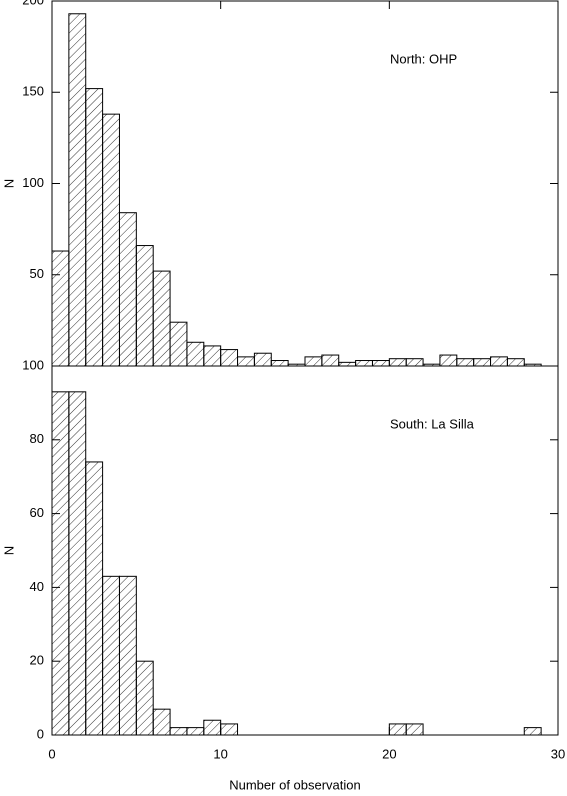 The image size is (567, 796). Describe the element at coordinates (37, 586) in the screenshot. I see `y-tick-label: 40` at that location.